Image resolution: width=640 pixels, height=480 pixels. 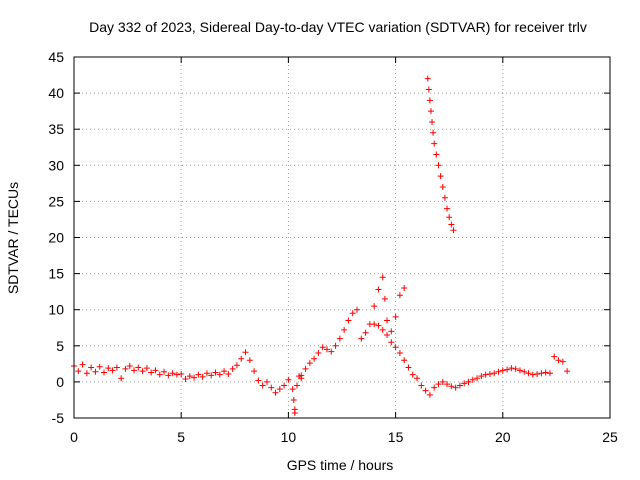 I want to click on x-axis-label: GPS time / hours, so click(x=340, y=465).